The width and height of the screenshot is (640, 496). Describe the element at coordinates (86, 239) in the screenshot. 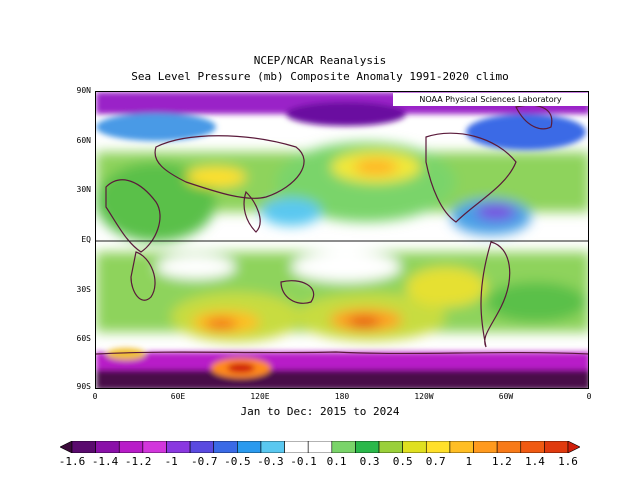

I see `lat-label-eq: EQ` at that location.